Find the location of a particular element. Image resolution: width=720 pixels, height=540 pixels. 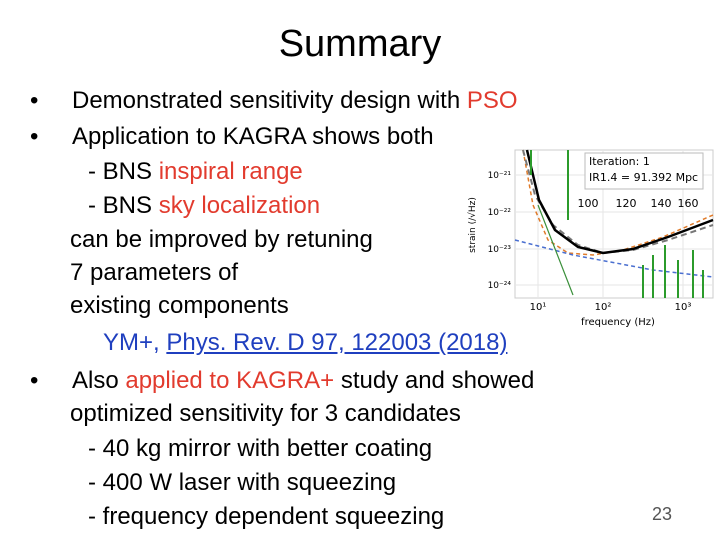

x-tick-label: 10³ is located at coordinates (683, 307).